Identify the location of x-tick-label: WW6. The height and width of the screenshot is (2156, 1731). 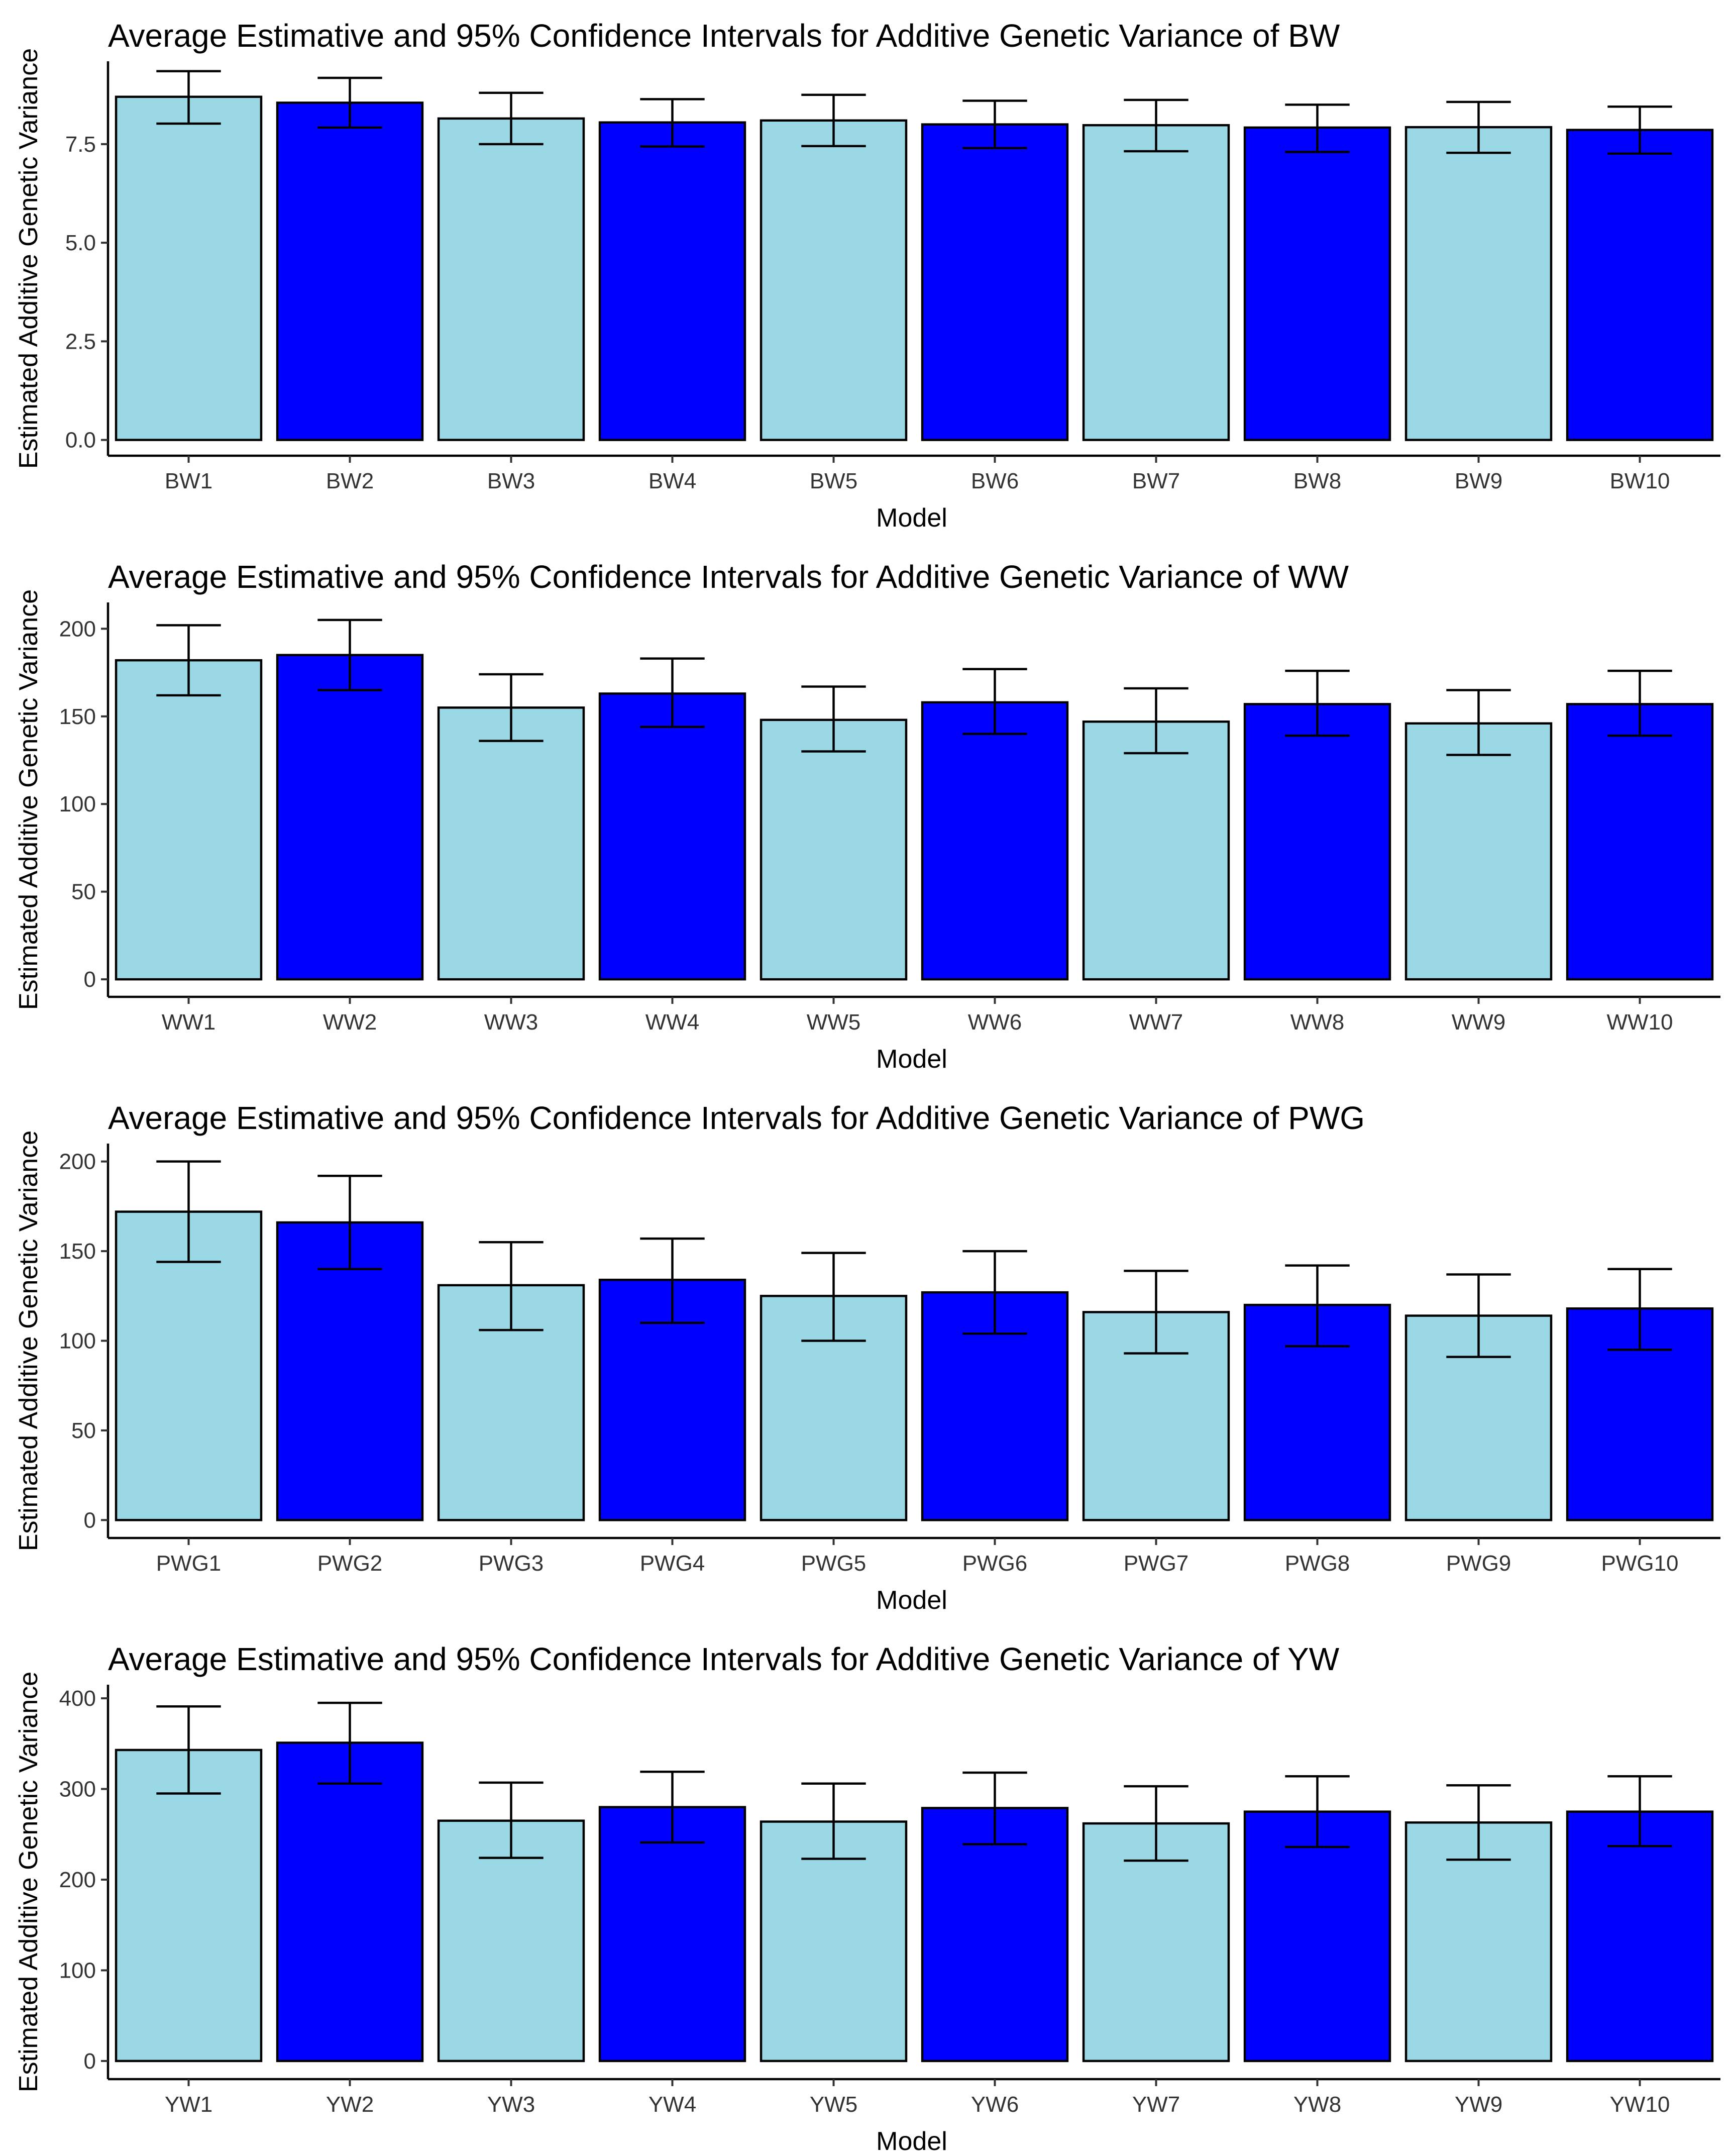
(995, 1022).